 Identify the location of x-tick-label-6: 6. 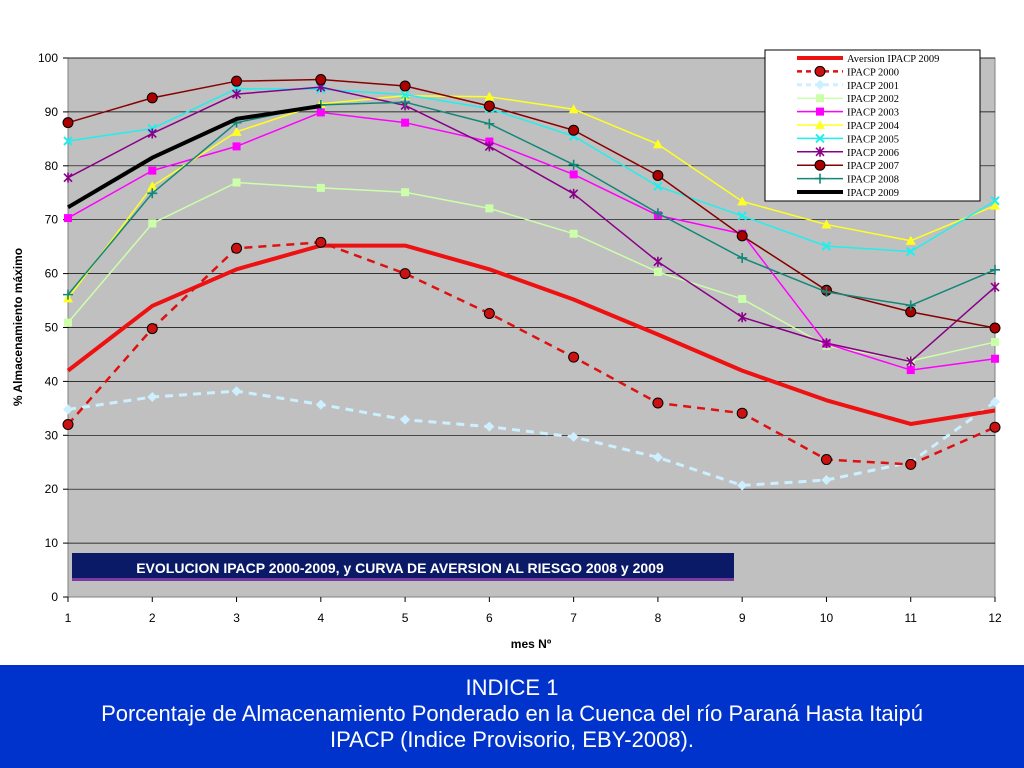
(489, 618).